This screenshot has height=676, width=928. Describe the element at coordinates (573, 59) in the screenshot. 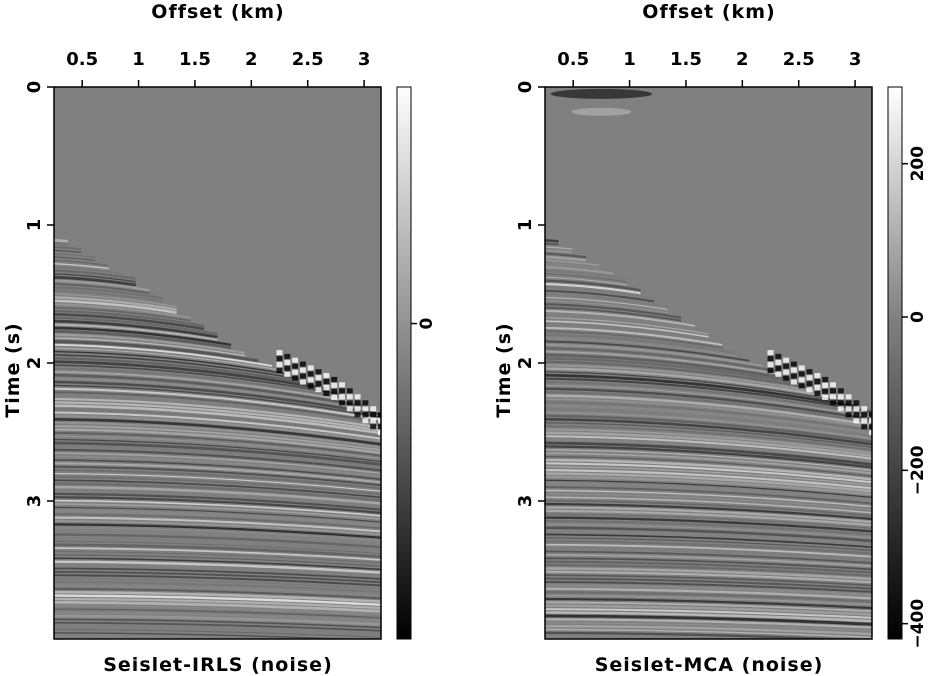

I see `x-tick-label: 0.5` at that location.